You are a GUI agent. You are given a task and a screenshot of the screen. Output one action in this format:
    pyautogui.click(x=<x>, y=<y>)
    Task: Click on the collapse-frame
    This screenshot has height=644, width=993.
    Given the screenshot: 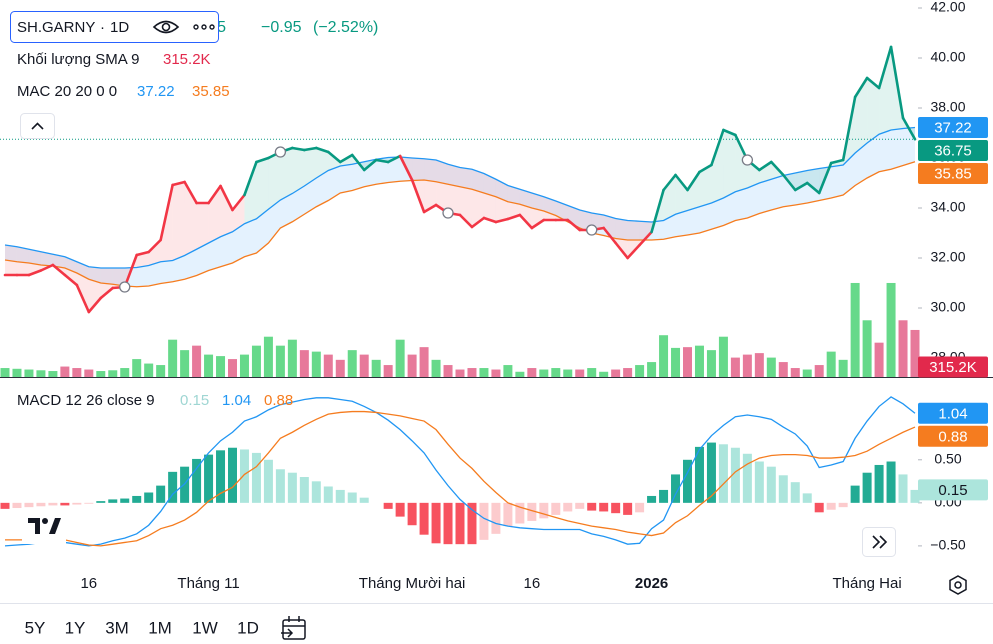 What is the action you would take?
    pyautogui.click(x=37, y=126)
    